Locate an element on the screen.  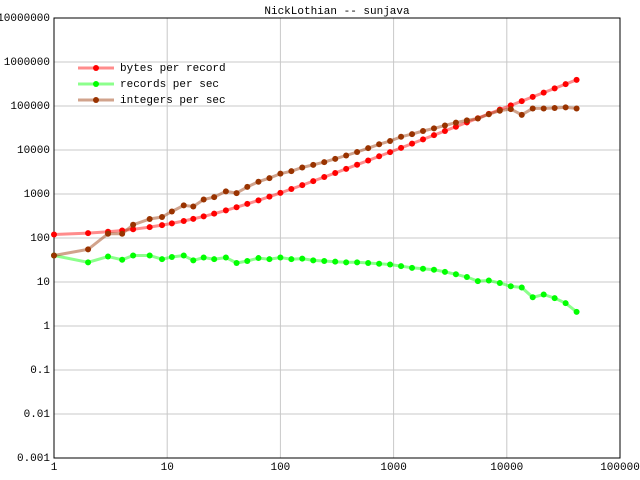
y-tick-label: 1000 is located at coordinates (37, 195).